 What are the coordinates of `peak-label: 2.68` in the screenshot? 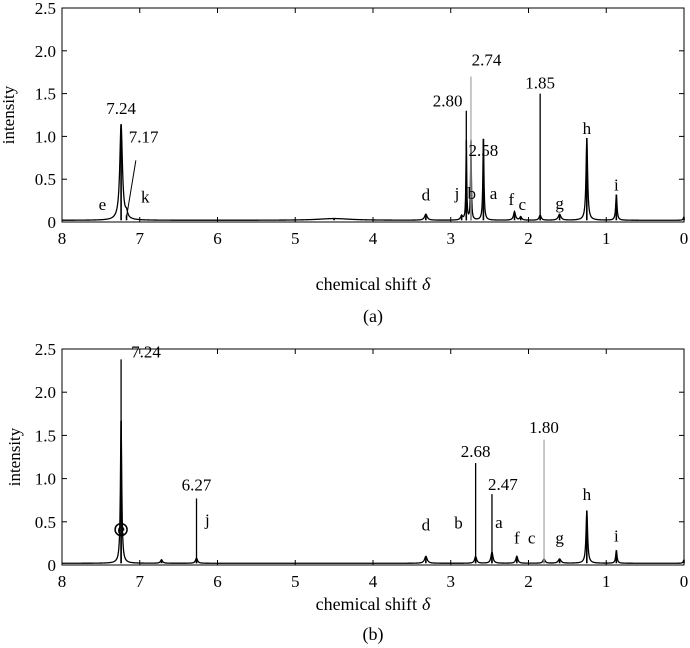 It's located at (476, 451).